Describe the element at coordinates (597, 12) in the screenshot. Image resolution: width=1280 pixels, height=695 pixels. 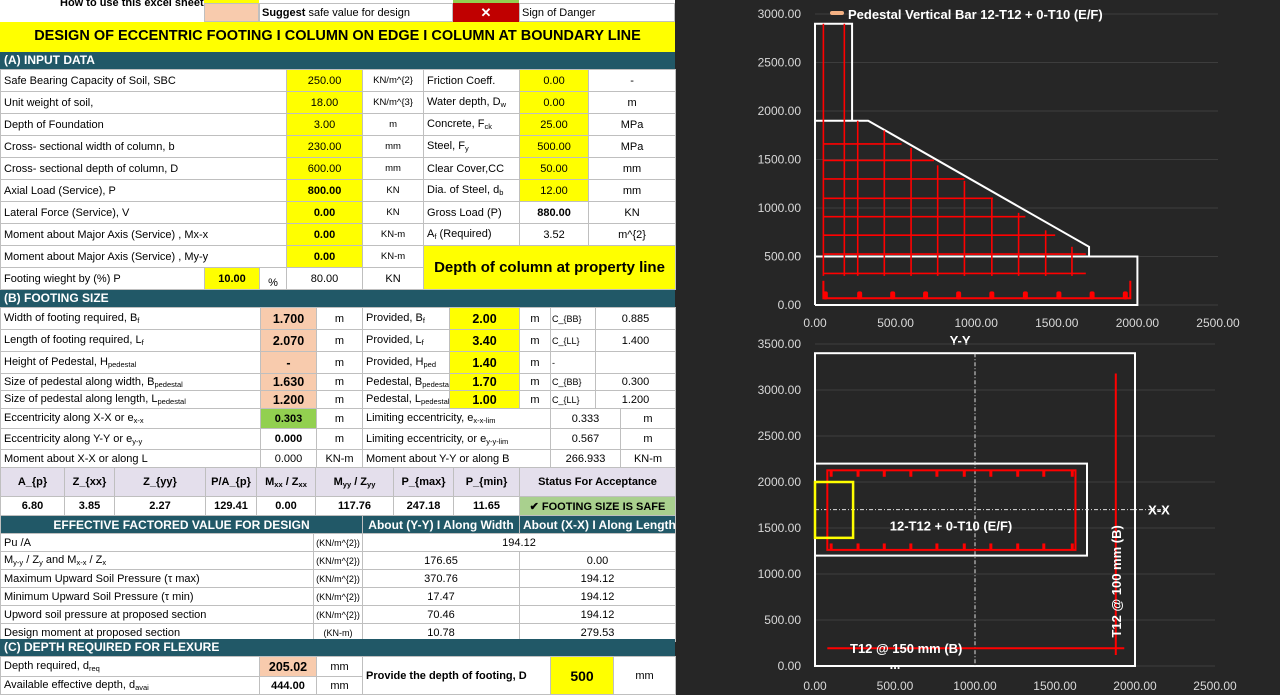
I see `danger-legend-text: Sign of Danger` at that location.